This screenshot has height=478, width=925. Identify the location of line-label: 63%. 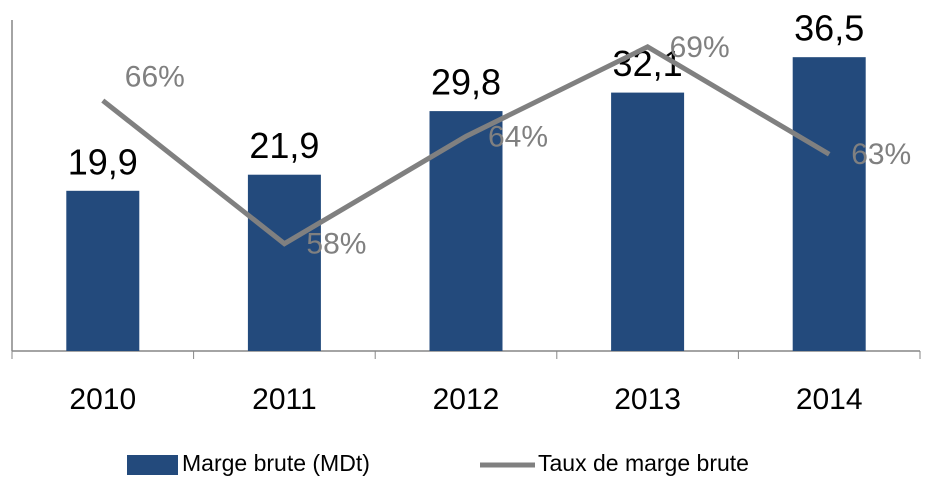
(881, 154).